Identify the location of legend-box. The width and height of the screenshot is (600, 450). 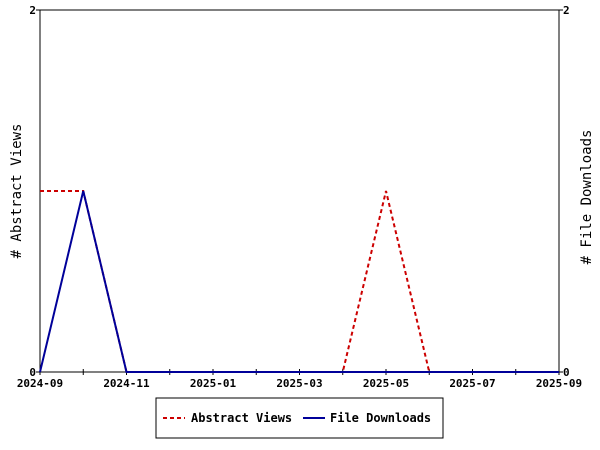
(299, 418).